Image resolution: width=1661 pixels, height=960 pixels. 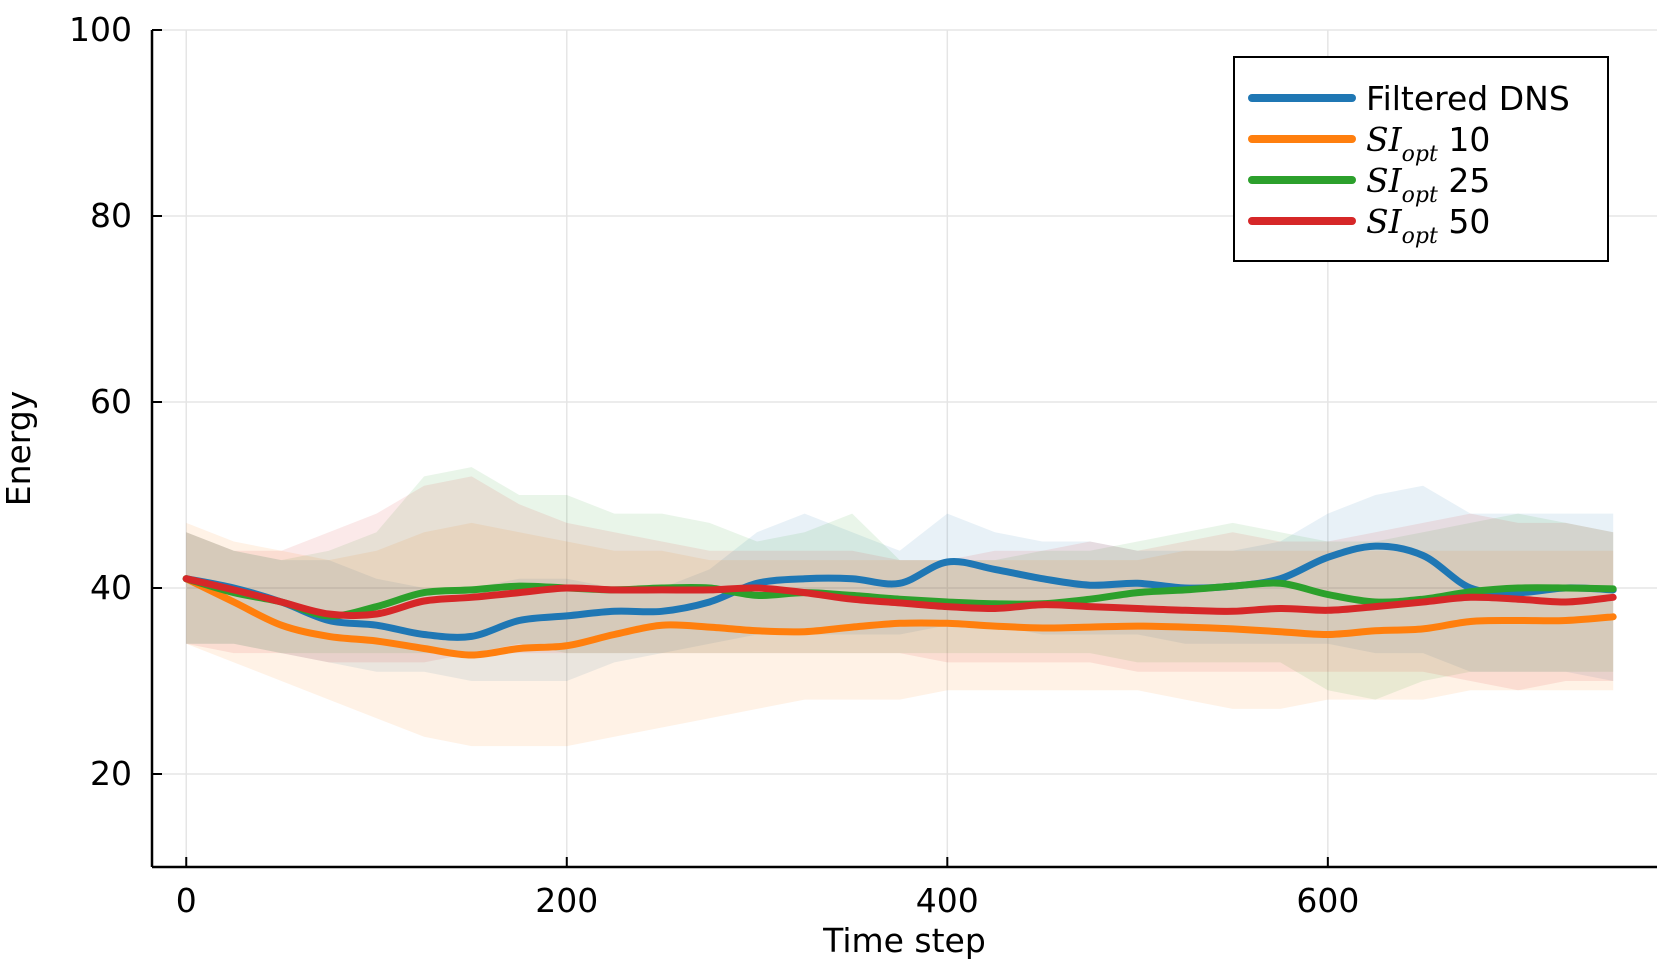 What do you see at coordinates (1327, 900) in the screenshot?
I see `x-tick-label: 600` at bounding box center [1327, 900].